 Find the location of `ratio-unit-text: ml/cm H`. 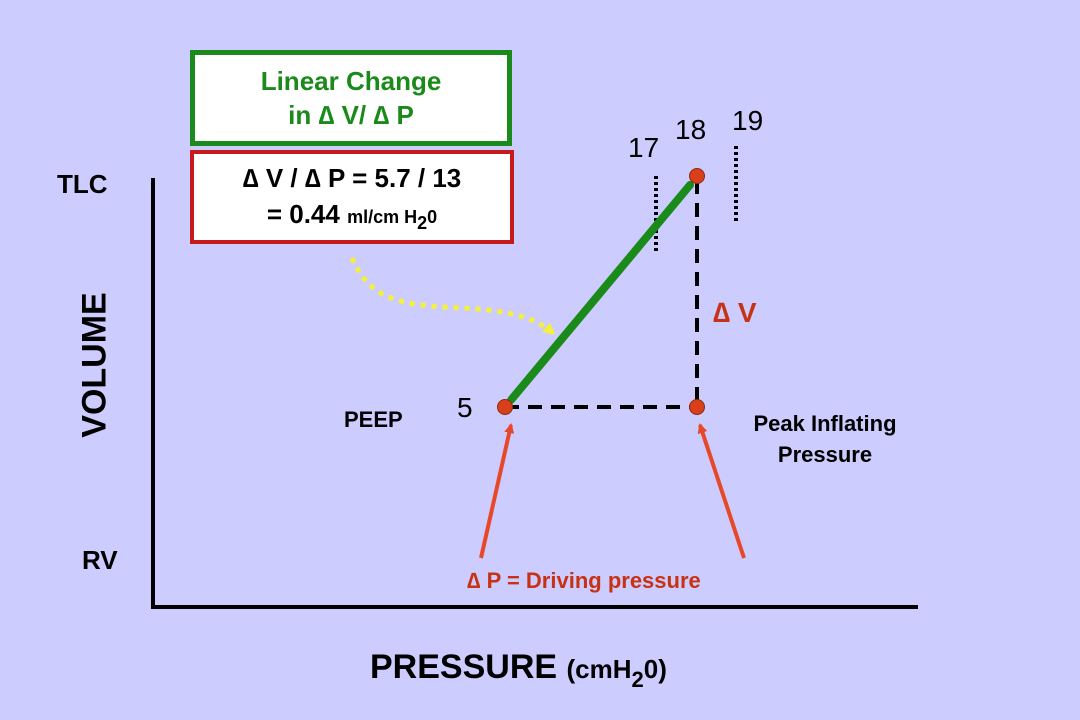

ratio-unit-text: ml/cm H is located at coordinates (382, 217).